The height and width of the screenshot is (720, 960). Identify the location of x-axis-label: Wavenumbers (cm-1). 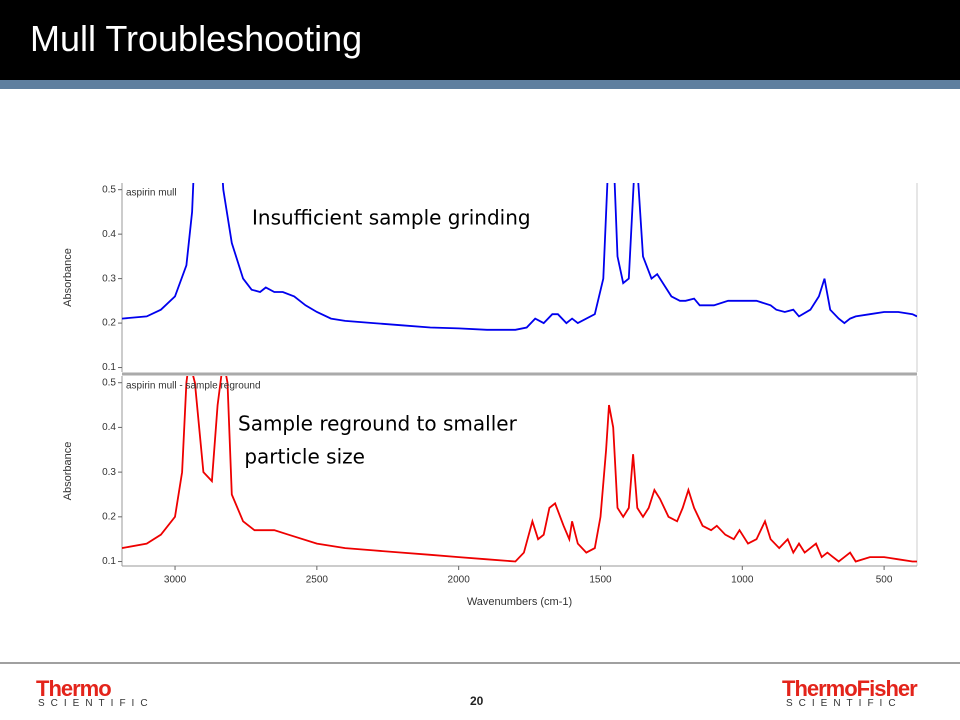
(519, 602).